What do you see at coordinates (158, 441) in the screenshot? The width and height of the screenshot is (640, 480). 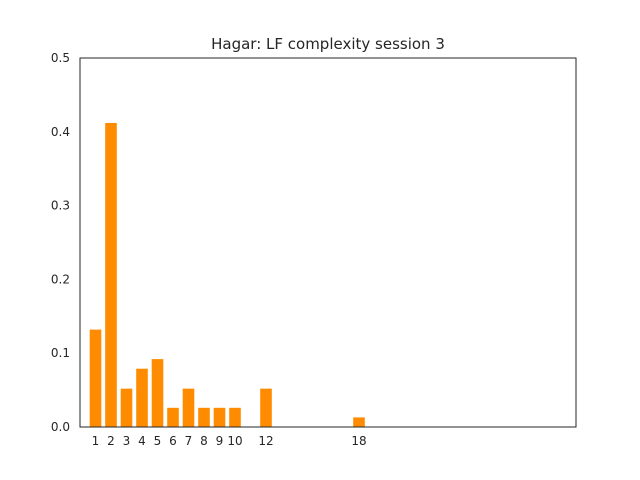 I see `x-tick-label: 5` at bounding box center [158, 441].